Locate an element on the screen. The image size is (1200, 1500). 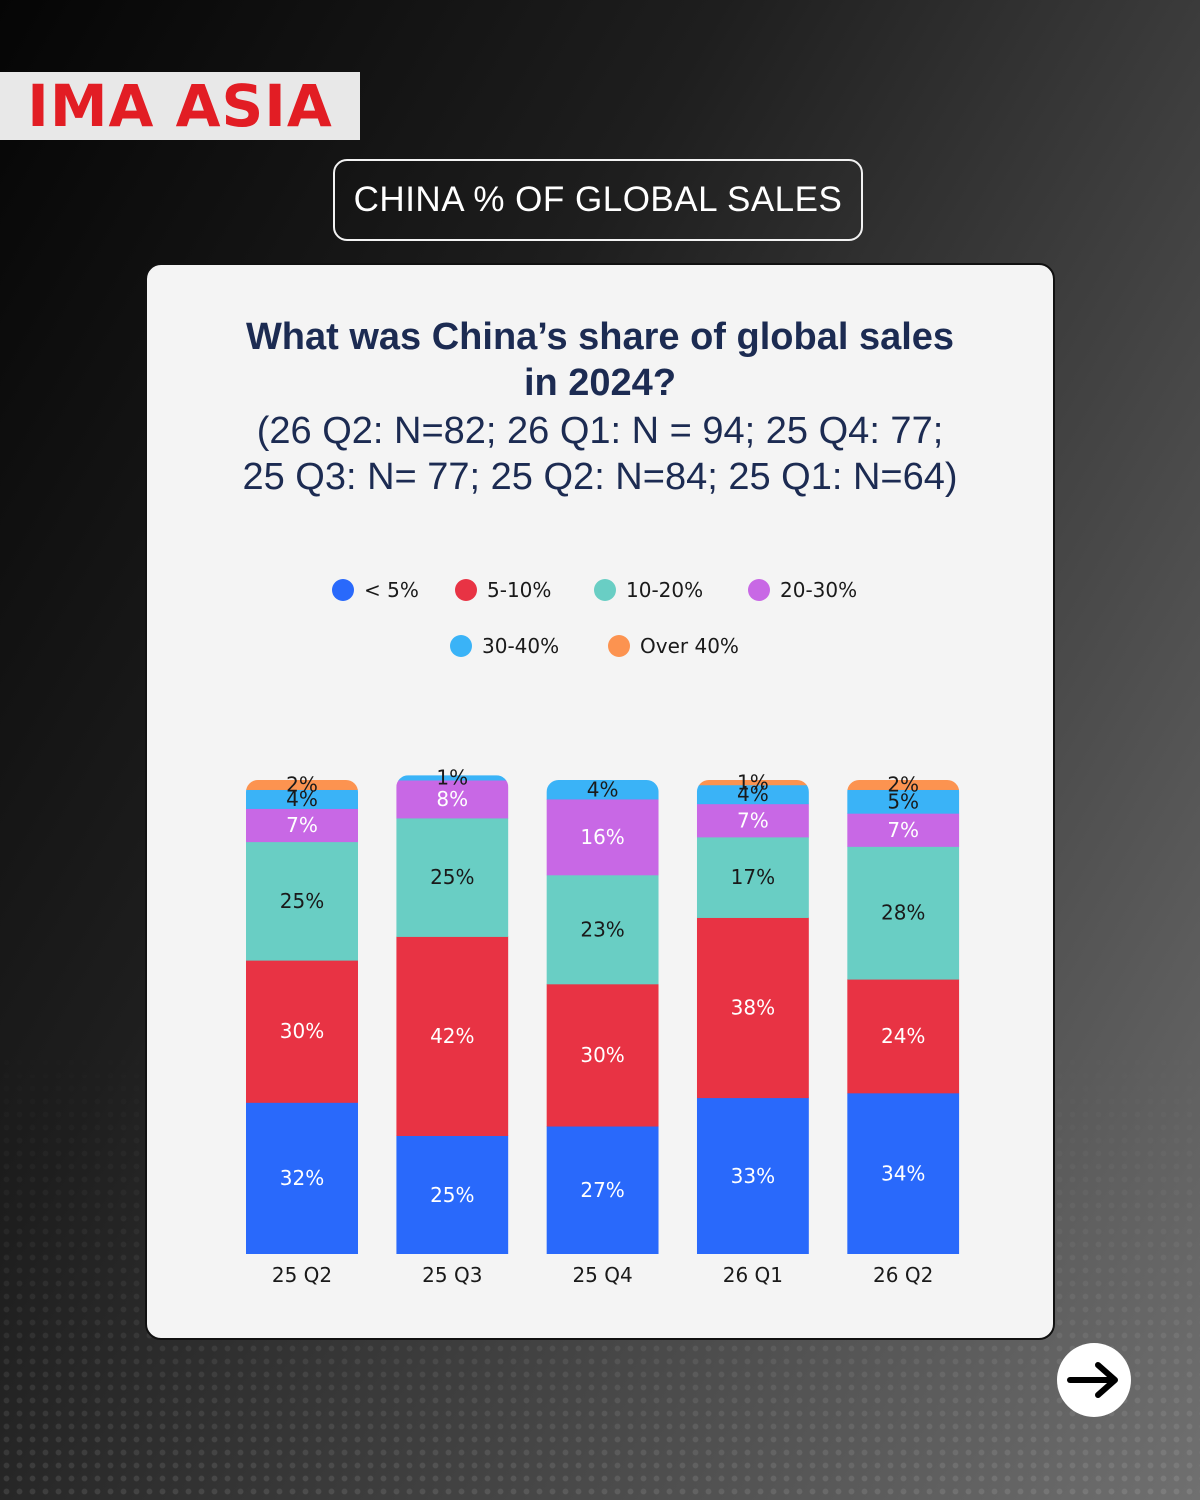
bar-stack: 27% 30% 23% 16% 4% 25 Q4 is located at coordinates (602, 1032).